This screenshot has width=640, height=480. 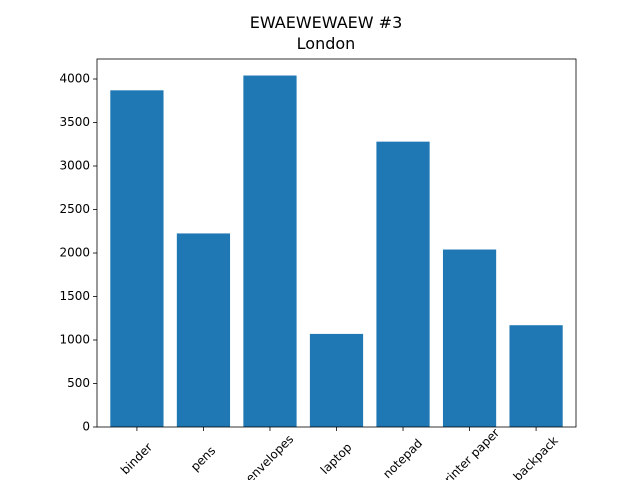 What do you see at coordinates (326, 43) in the screenshot?
I see `chart-subtitle: London` at bounding box center [326, 43].